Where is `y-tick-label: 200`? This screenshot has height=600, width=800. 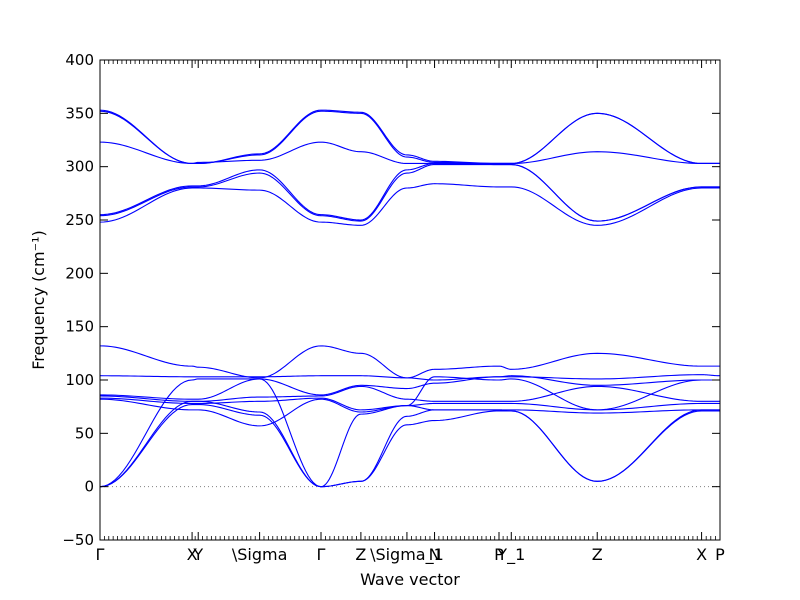
y-tick-label: 200 is located at coordinates (79, 273).